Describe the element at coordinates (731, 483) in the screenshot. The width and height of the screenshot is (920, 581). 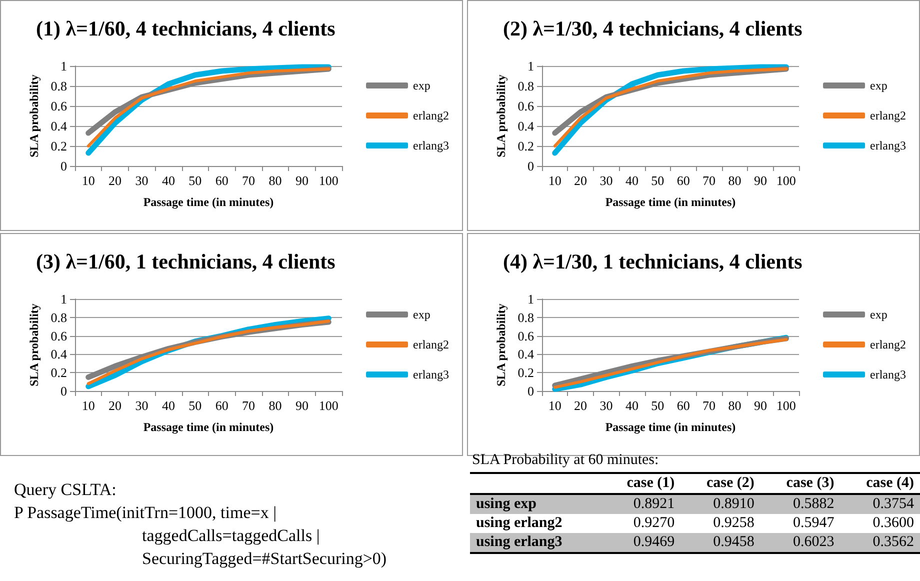
I see `x-tick-label: case (2)` at that location.